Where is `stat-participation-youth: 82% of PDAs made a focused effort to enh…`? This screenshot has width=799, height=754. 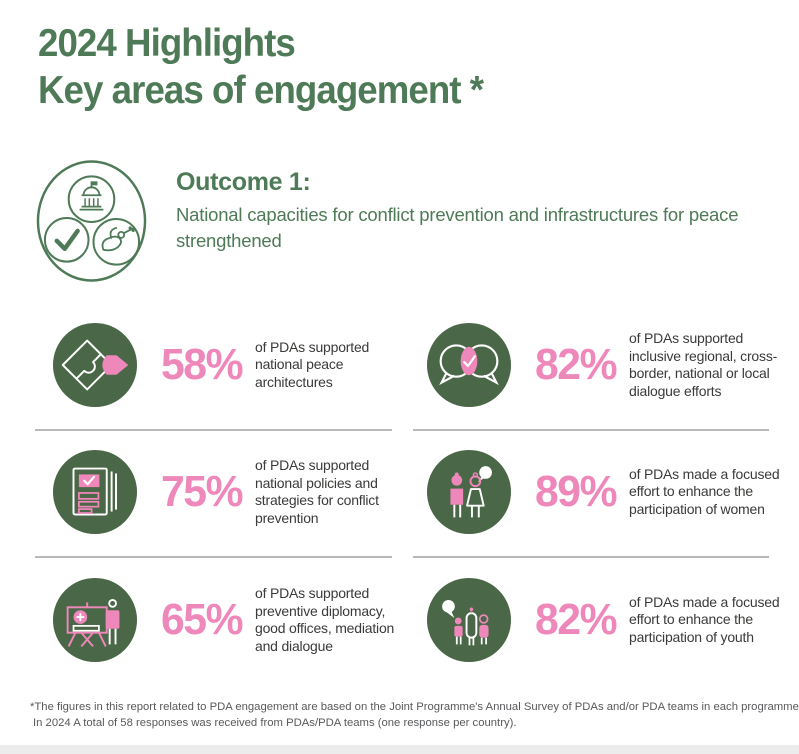 stat-participation-youth: 82% of PDAs made a focused effort to enh… is located at coordinates (608, 620).